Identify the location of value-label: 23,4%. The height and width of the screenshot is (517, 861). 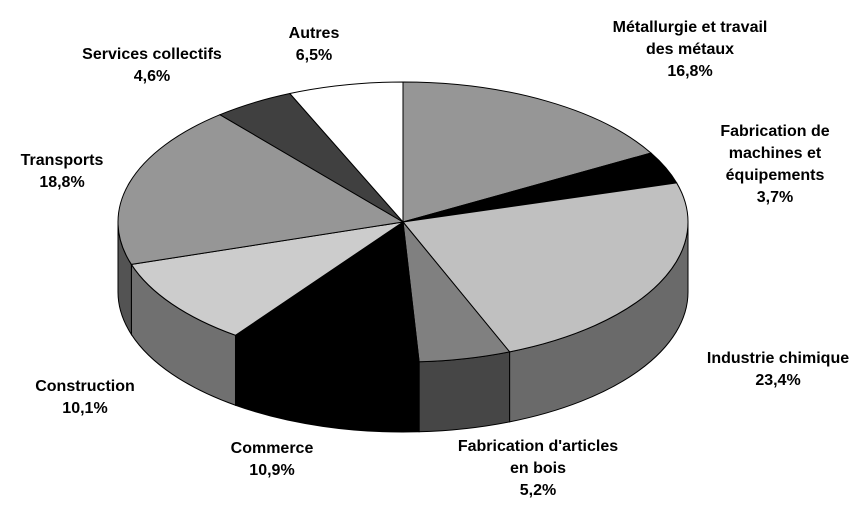
(778, 380).